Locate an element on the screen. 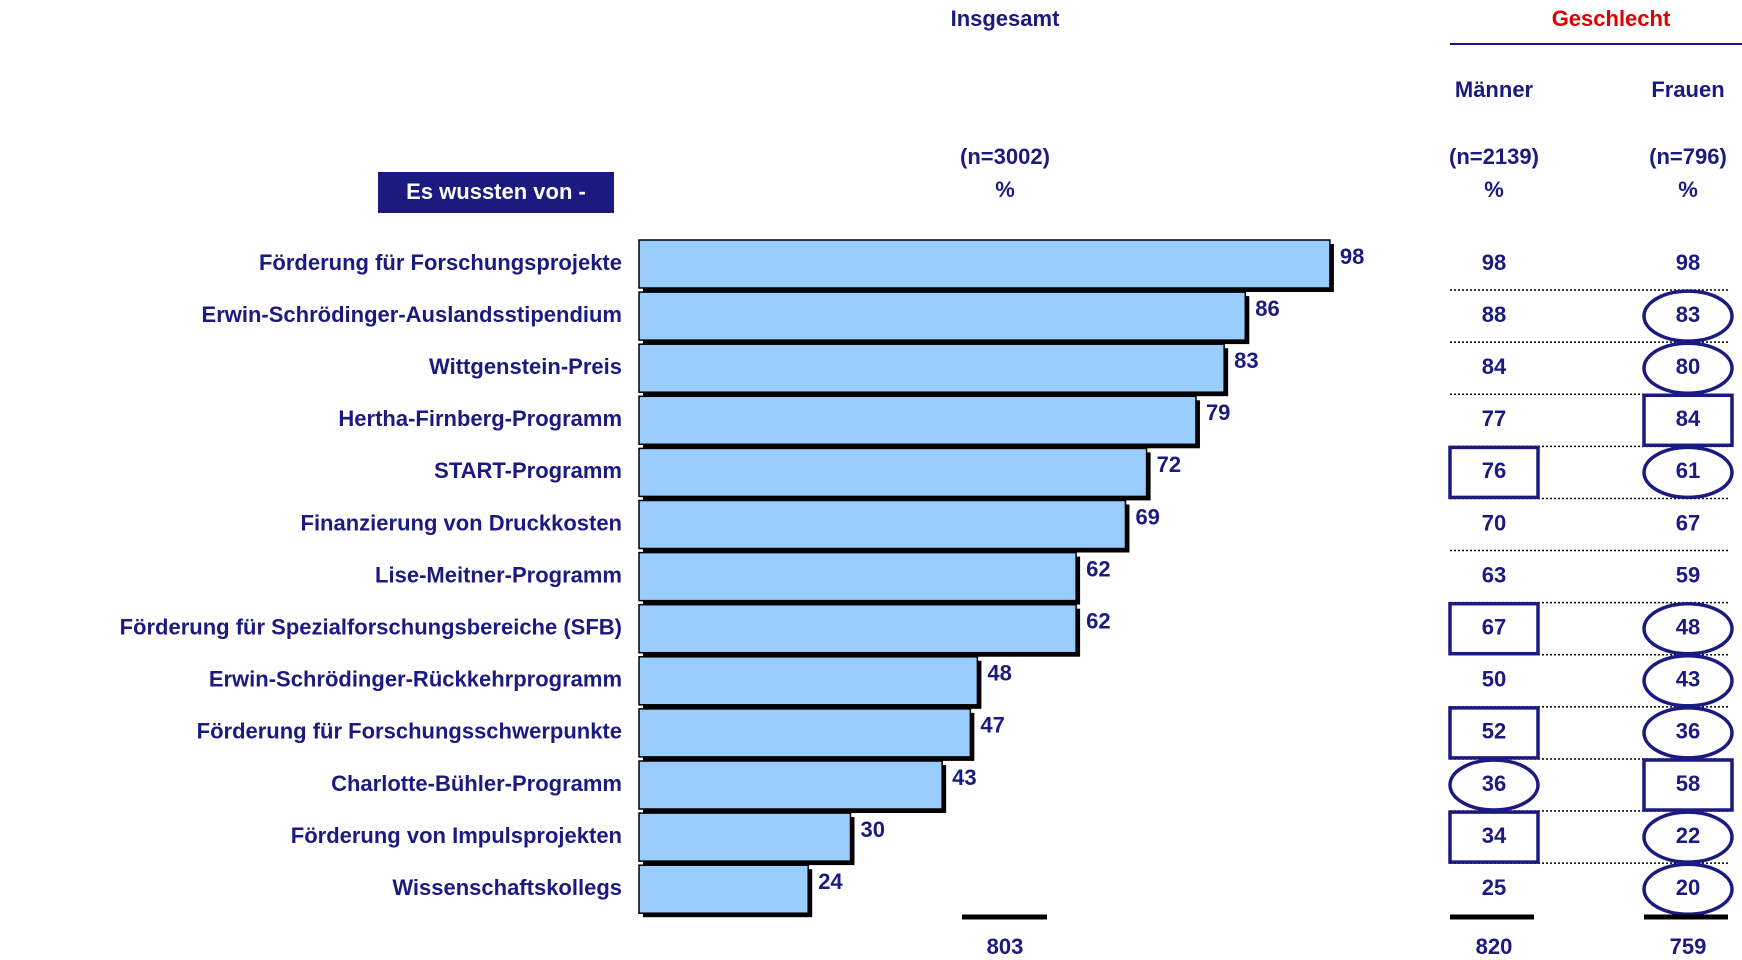 The image size is (1742, 960). sum-value: 759 is located at coordinates (1688, 946).